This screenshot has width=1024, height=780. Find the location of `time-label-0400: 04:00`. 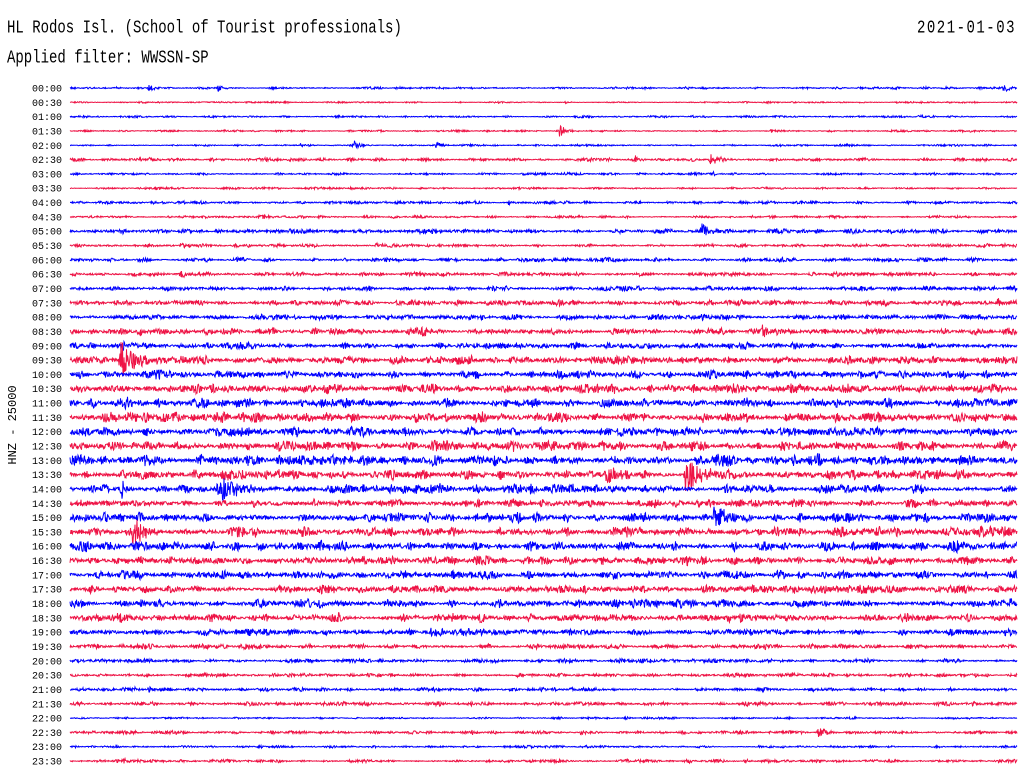

time-label-0400: 04:00 is located at coordinates (47, 204).